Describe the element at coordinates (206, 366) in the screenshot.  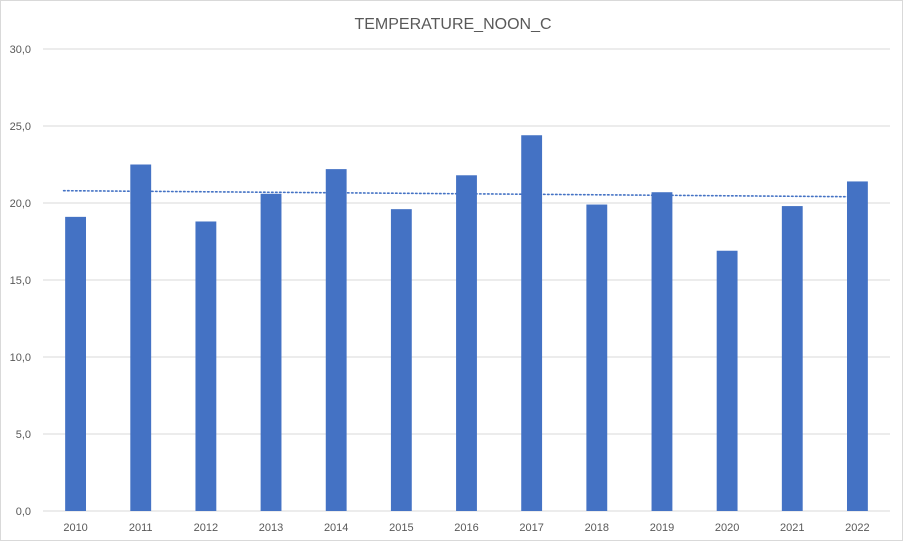
I see `bar-2012` at that location.